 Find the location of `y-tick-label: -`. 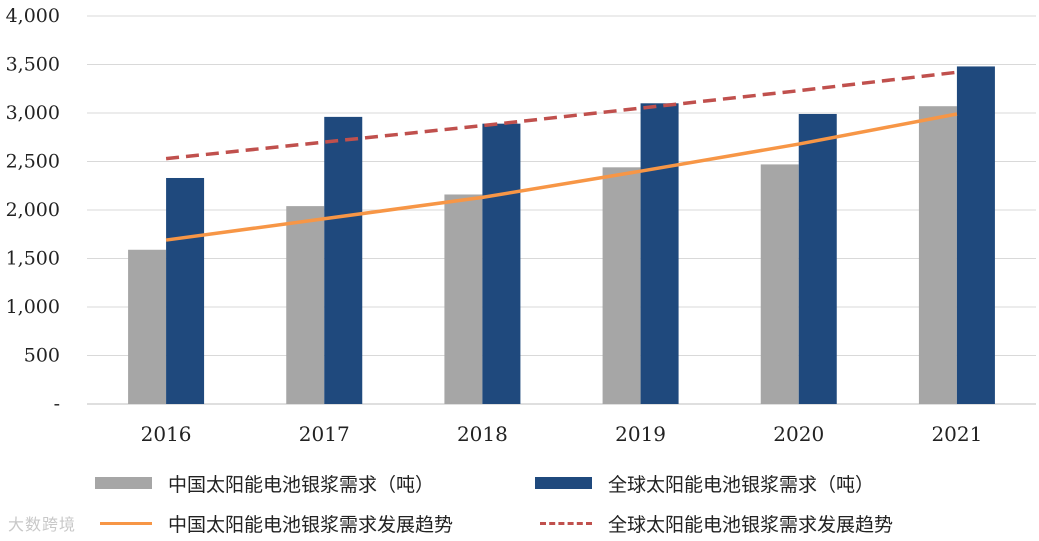

y-tick-label: - is located at coordinates (57, 404).